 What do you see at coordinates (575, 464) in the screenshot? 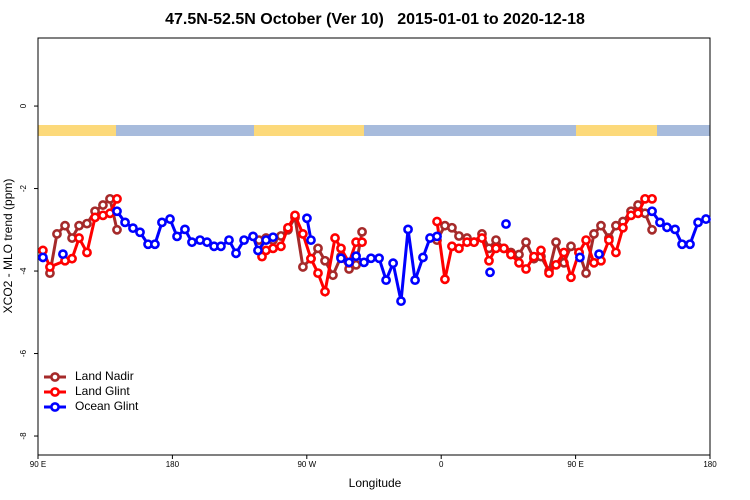
I see `x-tick-label: 90 E` at bounding box center [575, 464].